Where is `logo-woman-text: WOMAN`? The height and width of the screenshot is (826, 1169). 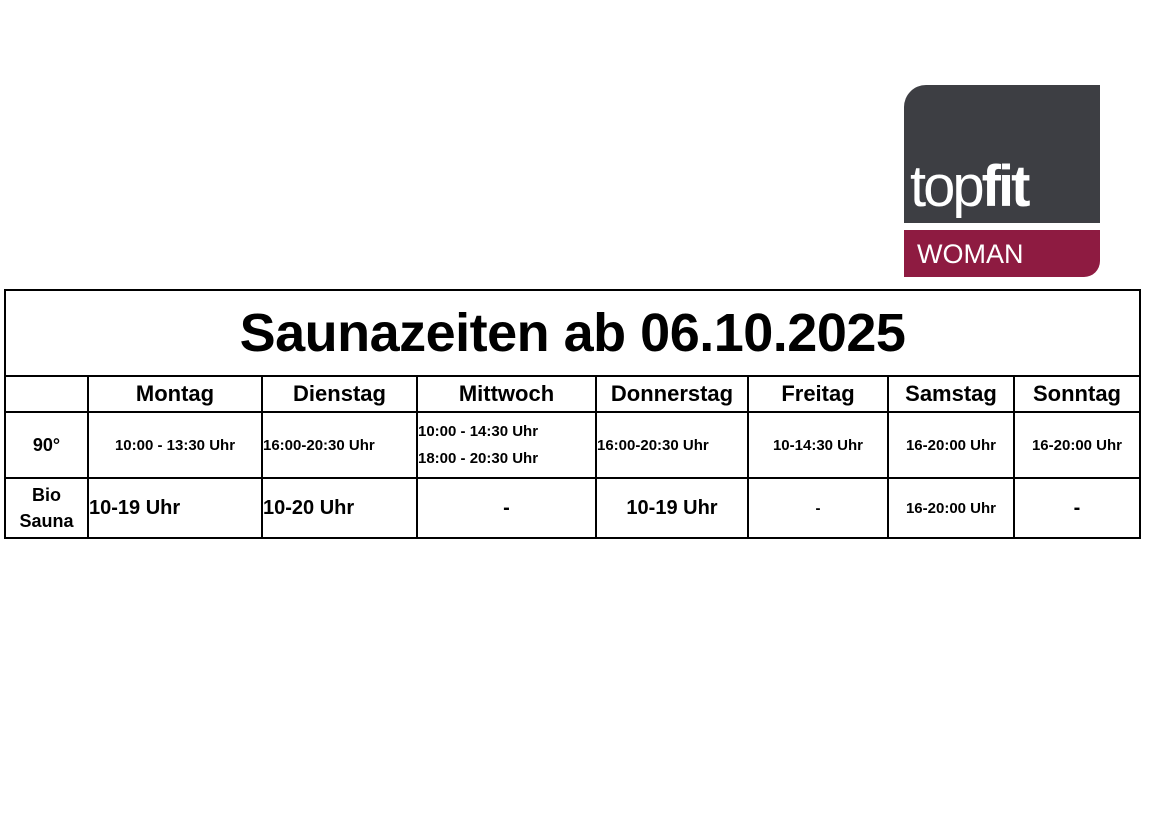 logo-woman-text: WOMAN is located at coordinates (970, 254).